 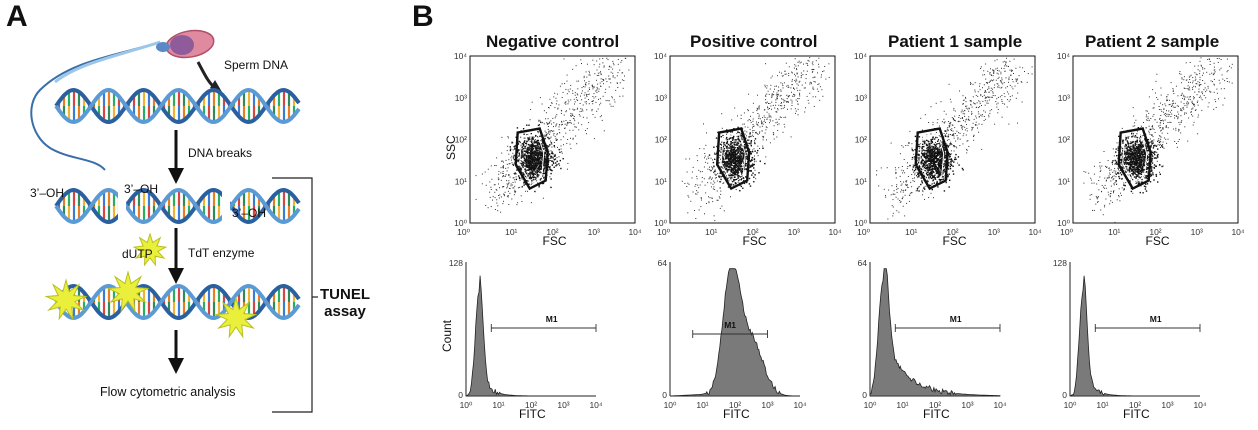 What do you see at coordinates (17, 16) in the screenshot?
I see `panel-a-letter: A` at bounding box center [17, 16].